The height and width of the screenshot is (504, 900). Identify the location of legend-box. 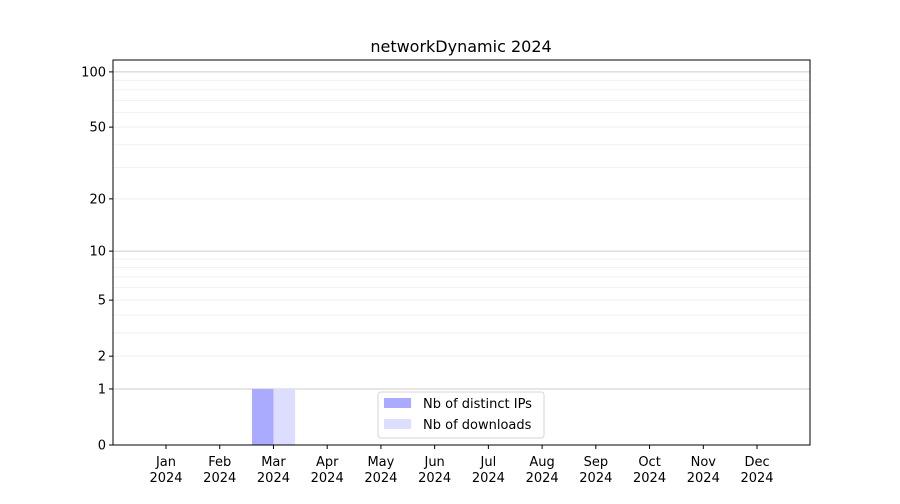
(461, 415).